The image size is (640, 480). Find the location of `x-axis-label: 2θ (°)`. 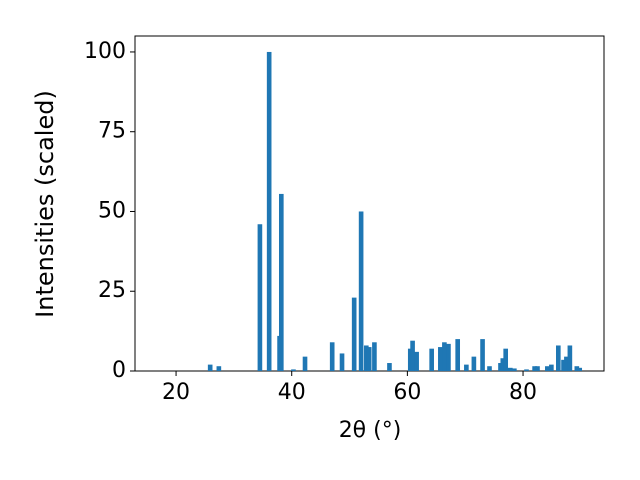

x-axis-label: 2θ (°) is located at coordinates (370, 430).